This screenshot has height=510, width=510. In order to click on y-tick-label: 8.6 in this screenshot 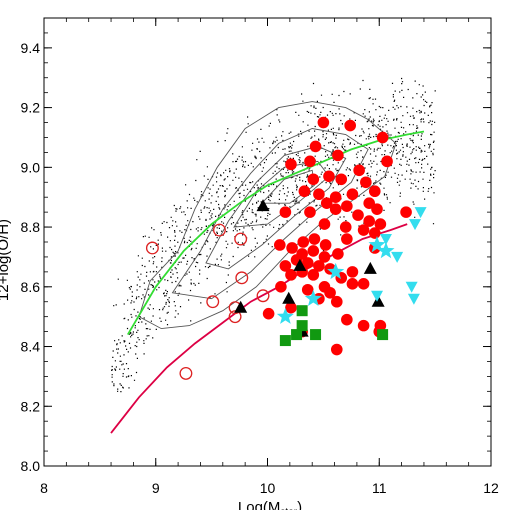, I will do `click(31, 287)`.